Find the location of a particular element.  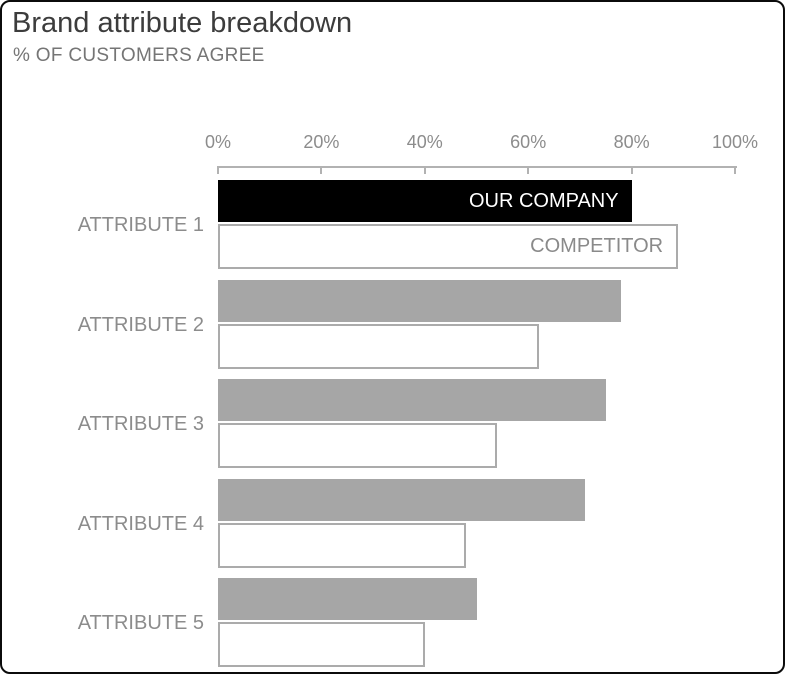

category-label: ATTRIBUTE 2 is located at coordinates (140, 324).